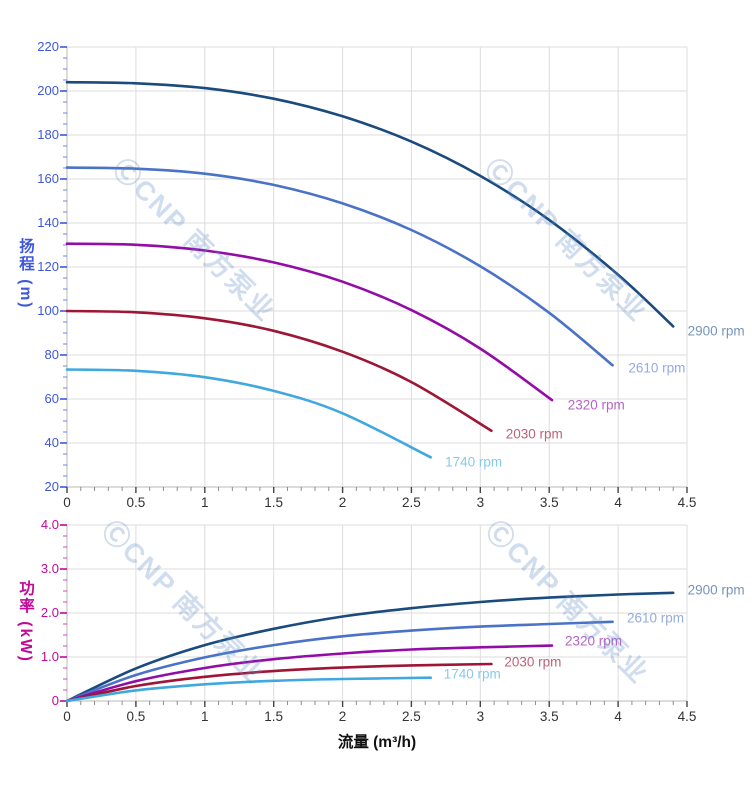 The image size is (752, 797). What do you see at coordinates (25, 621) in the screenshot?
I see `power-axis-title: 功率 (kW)` at bounding box center [25, 621].